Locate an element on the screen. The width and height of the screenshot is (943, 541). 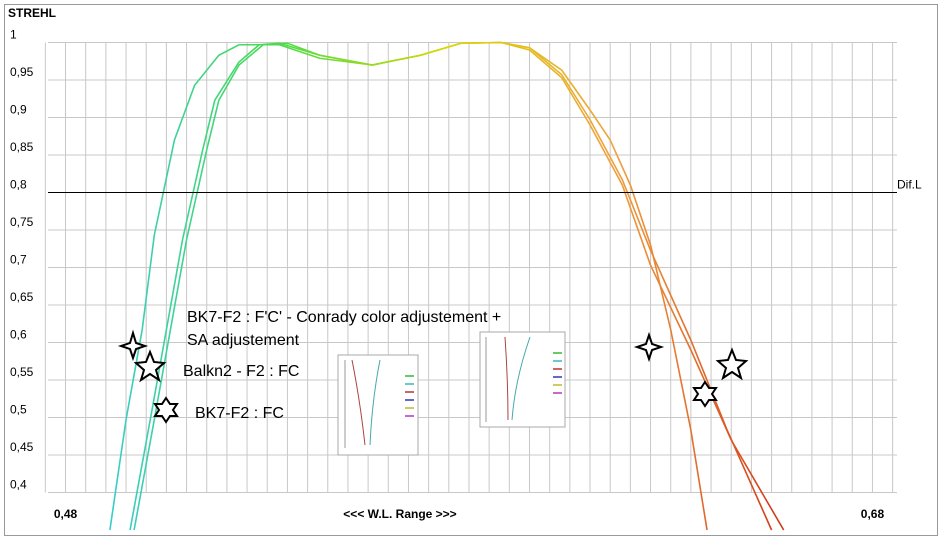
y-tick-label: 0,8 is located at coordinates (18, 185).